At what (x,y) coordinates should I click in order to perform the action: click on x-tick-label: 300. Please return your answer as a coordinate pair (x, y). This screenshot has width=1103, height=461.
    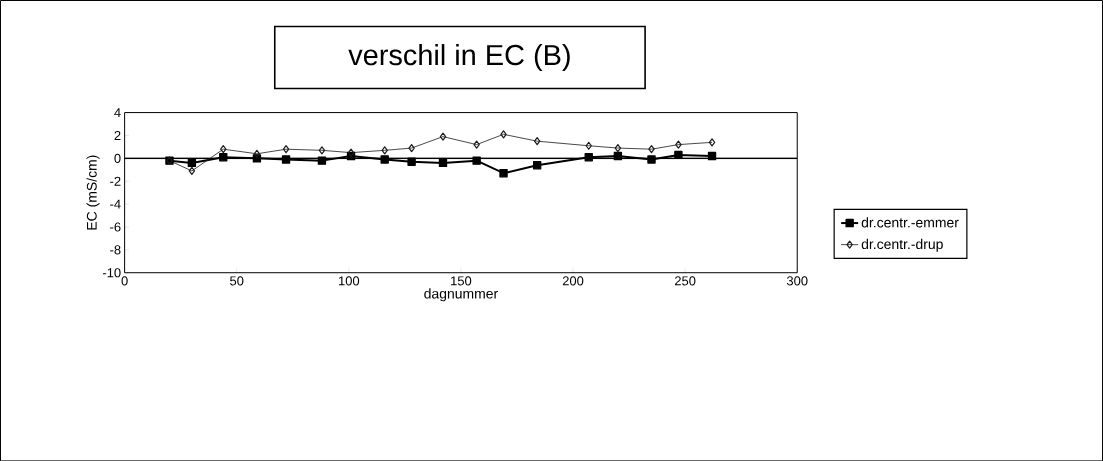
    Looking at the image, I should click on (797, 281).